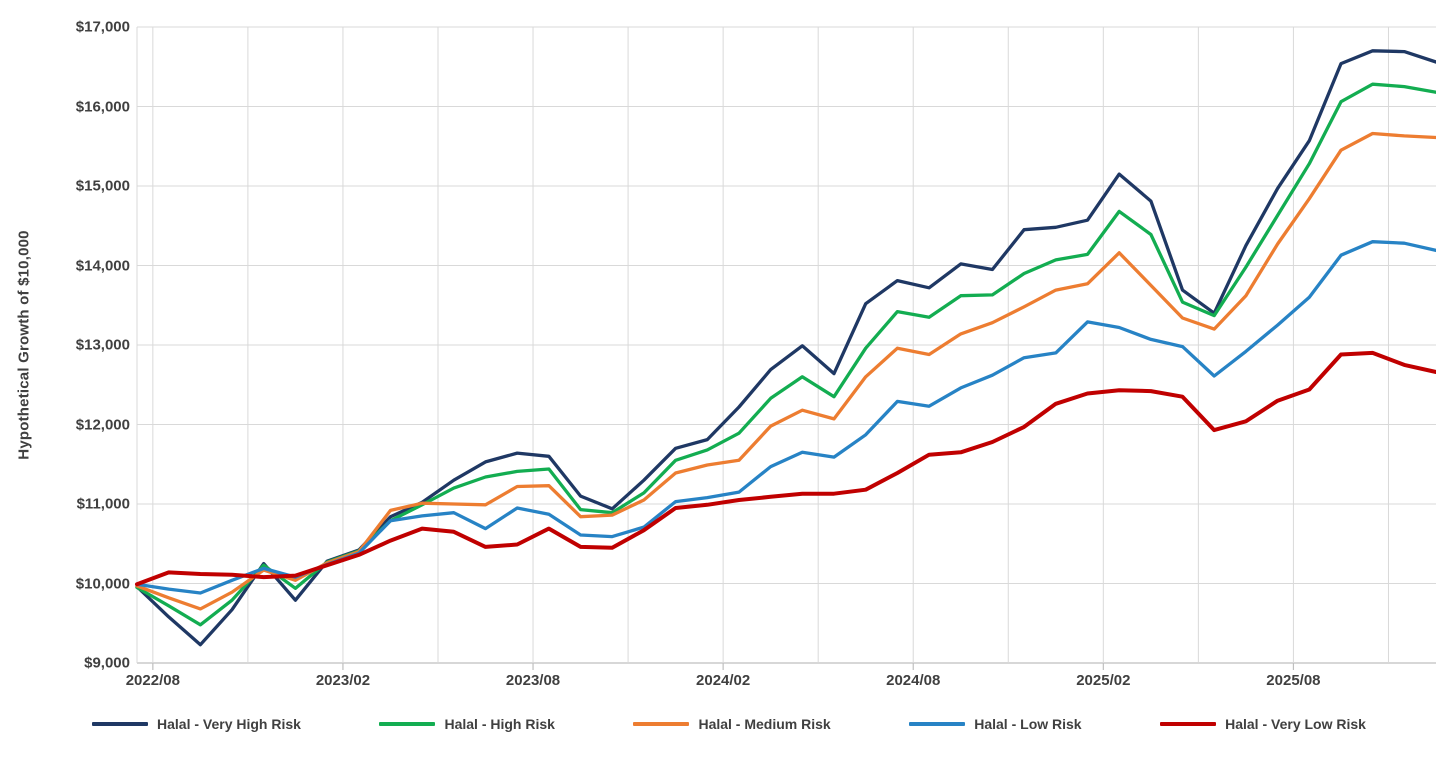  Describe the element at coordinates (102, 345) in the screenshot. I see `y-tick-label: $13,000` at that location.